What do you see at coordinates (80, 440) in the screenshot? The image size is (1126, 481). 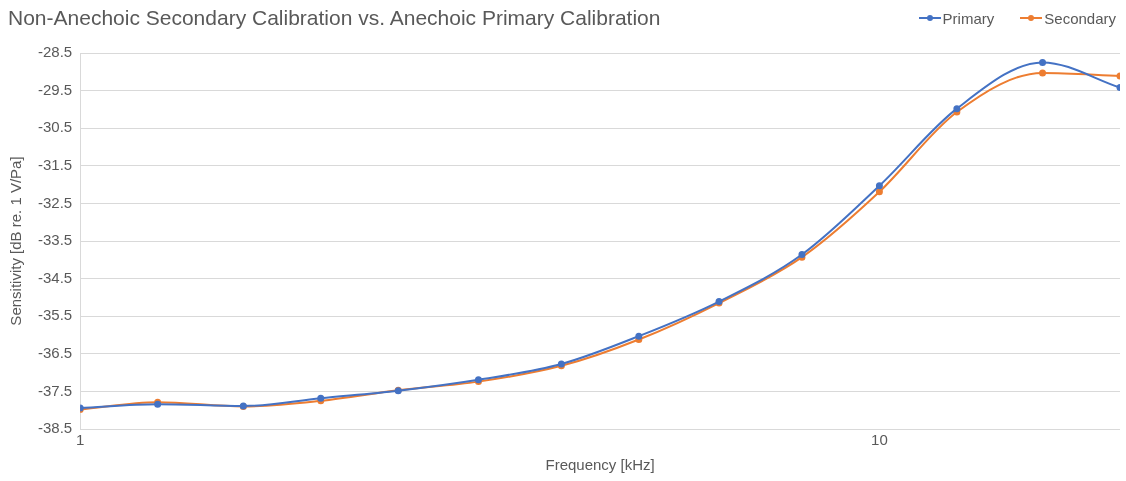 I see `x-tick-label: 1` at bounding box center [80, 440].